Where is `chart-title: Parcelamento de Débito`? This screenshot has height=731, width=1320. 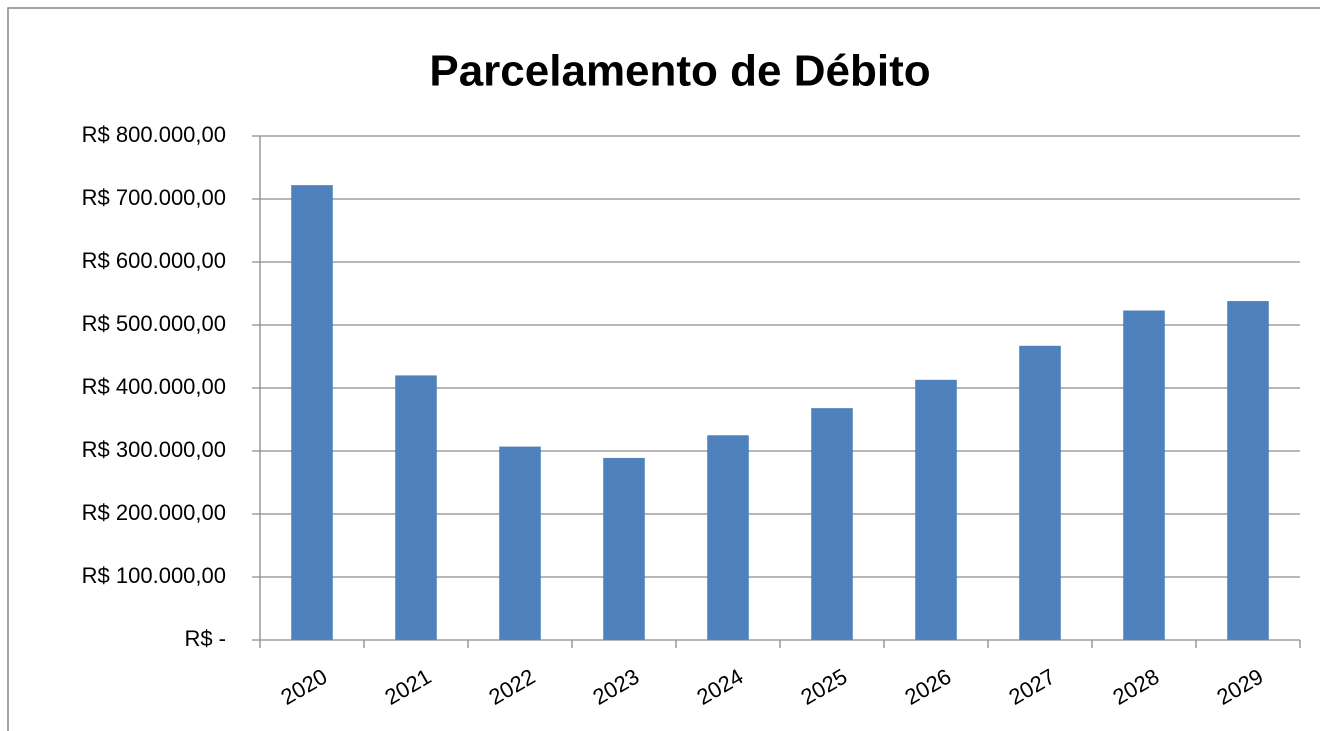
chart-title: Parcelamento de Débito is located at coordinates (679, 71).